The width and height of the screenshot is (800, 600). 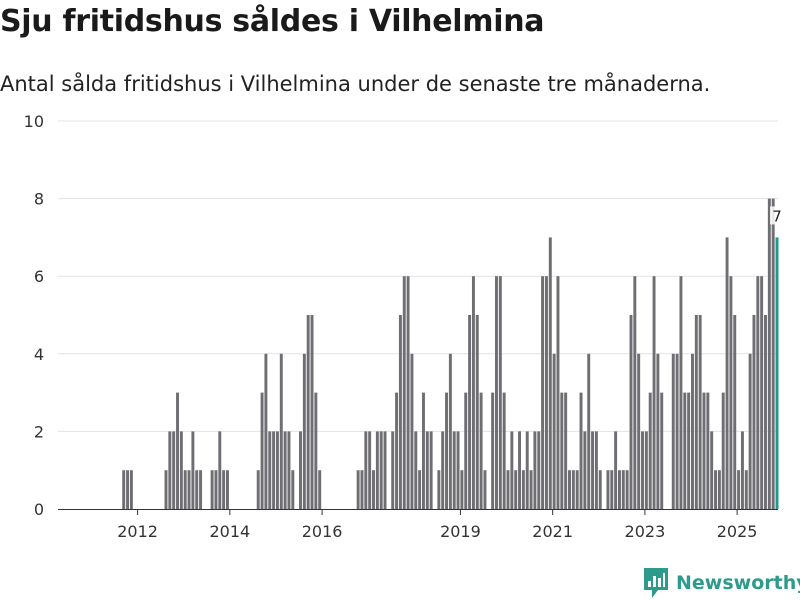 What do you see at coordinates (777, 215) in the screenshot?
I see `data-labels: 7` at bounding box center [777, 215].